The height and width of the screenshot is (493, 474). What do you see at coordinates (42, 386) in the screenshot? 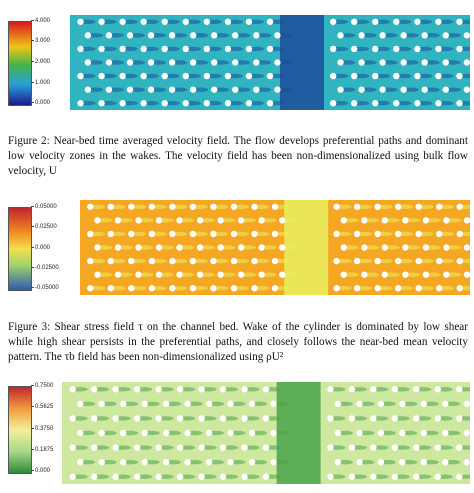
I see `colorbar-tick: 0.7500` at bounding box center [42, 386].